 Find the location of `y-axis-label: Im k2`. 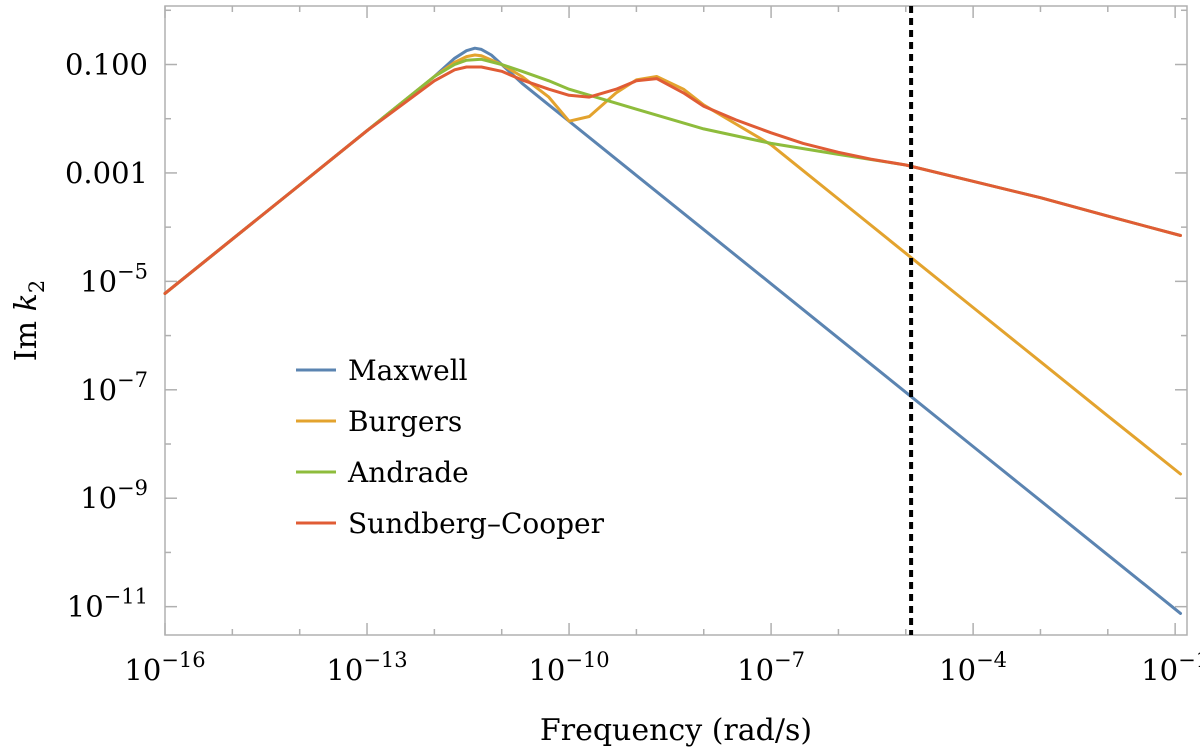

y-axis-label: Im k2 is located at coordinates (29, 320).